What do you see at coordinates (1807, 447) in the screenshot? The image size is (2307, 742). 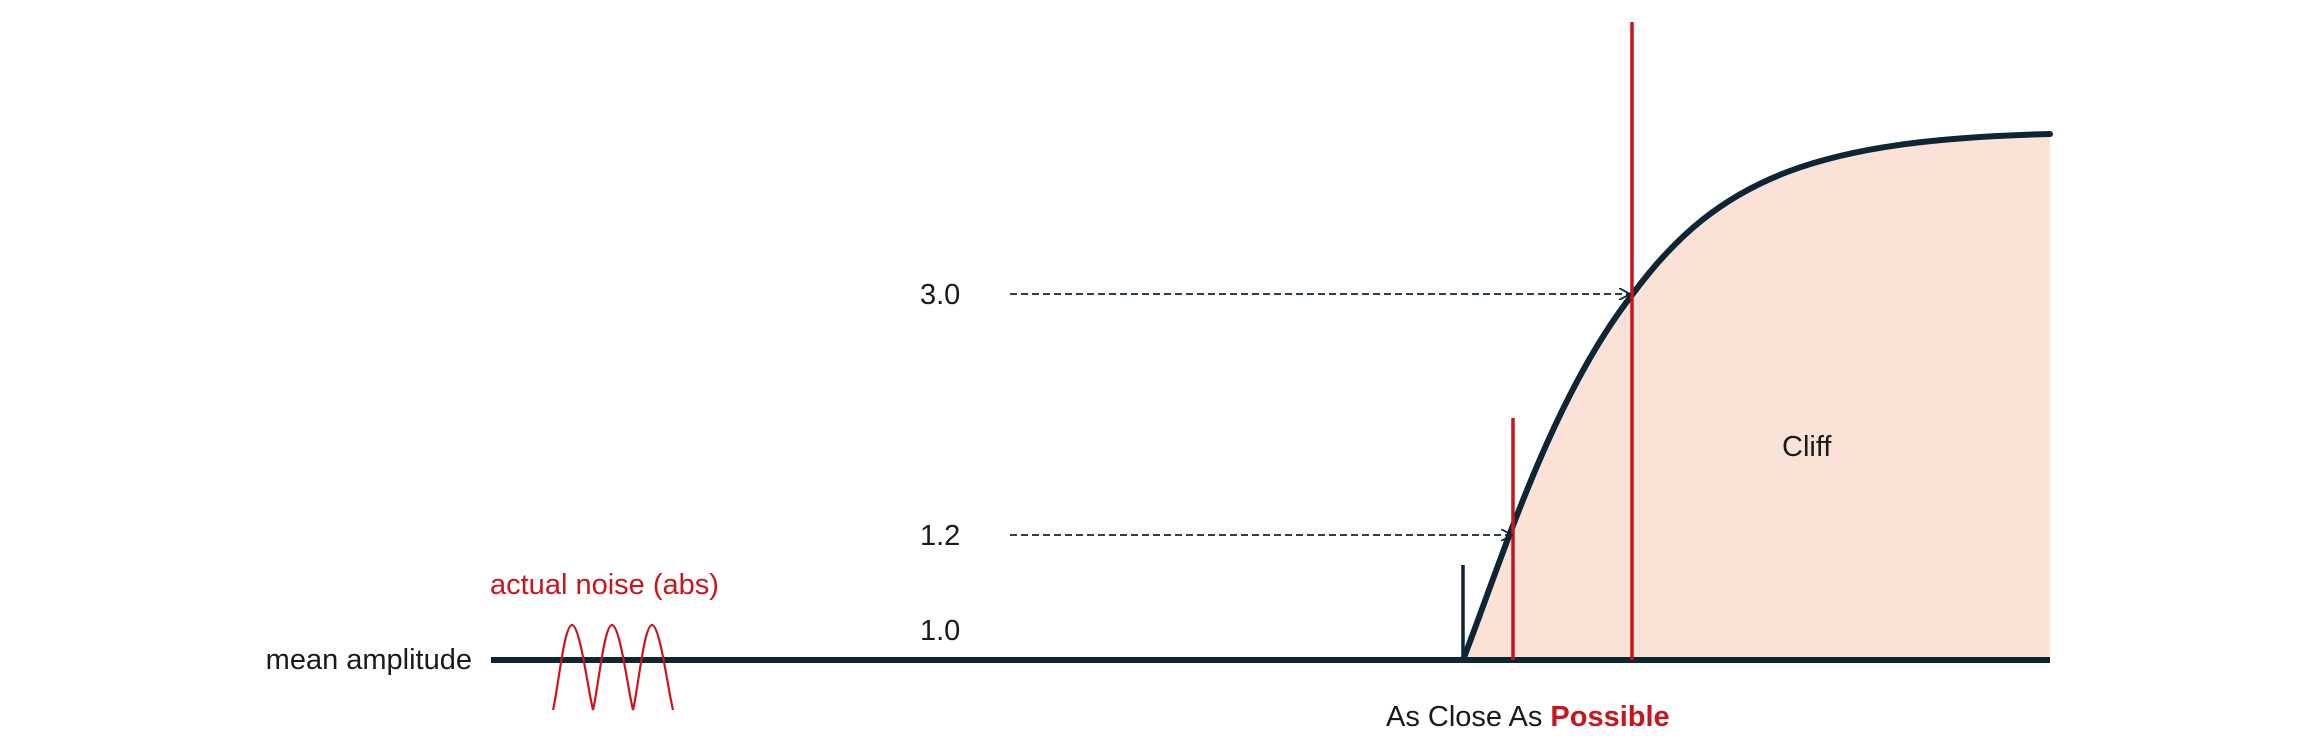 I see `cliff-label: Cliff` at bounding box center [1807, 447].